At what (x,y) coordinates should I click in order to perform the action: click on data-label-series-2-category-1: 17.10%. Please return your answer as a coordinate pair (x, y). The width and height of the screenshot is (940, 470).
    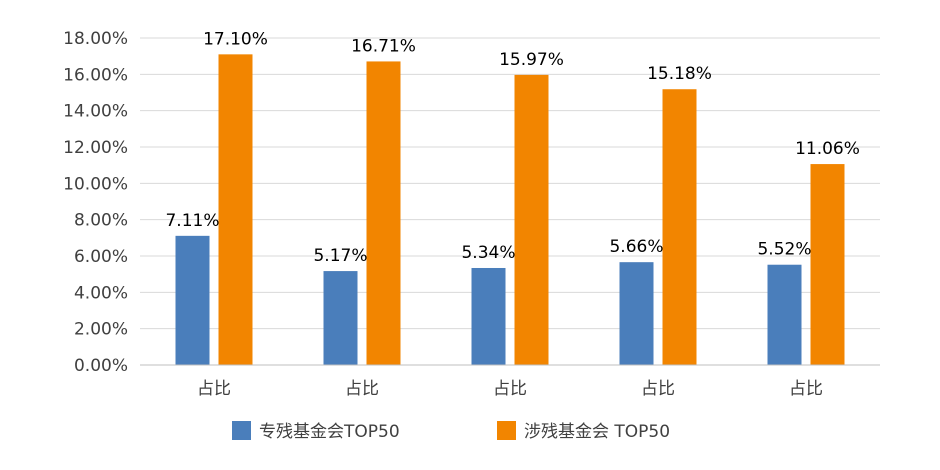
    Looking at the image, I should click on (235, 39).